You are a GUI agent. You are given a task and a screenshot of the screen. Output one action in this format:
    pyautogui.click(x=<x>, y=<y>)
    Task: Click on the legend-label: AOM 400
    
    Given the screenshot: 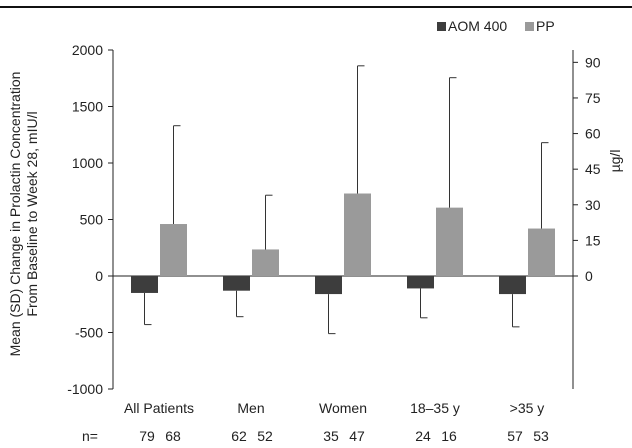 What is the action you would take?
    pyautogui.click(x=477, y=26)
    